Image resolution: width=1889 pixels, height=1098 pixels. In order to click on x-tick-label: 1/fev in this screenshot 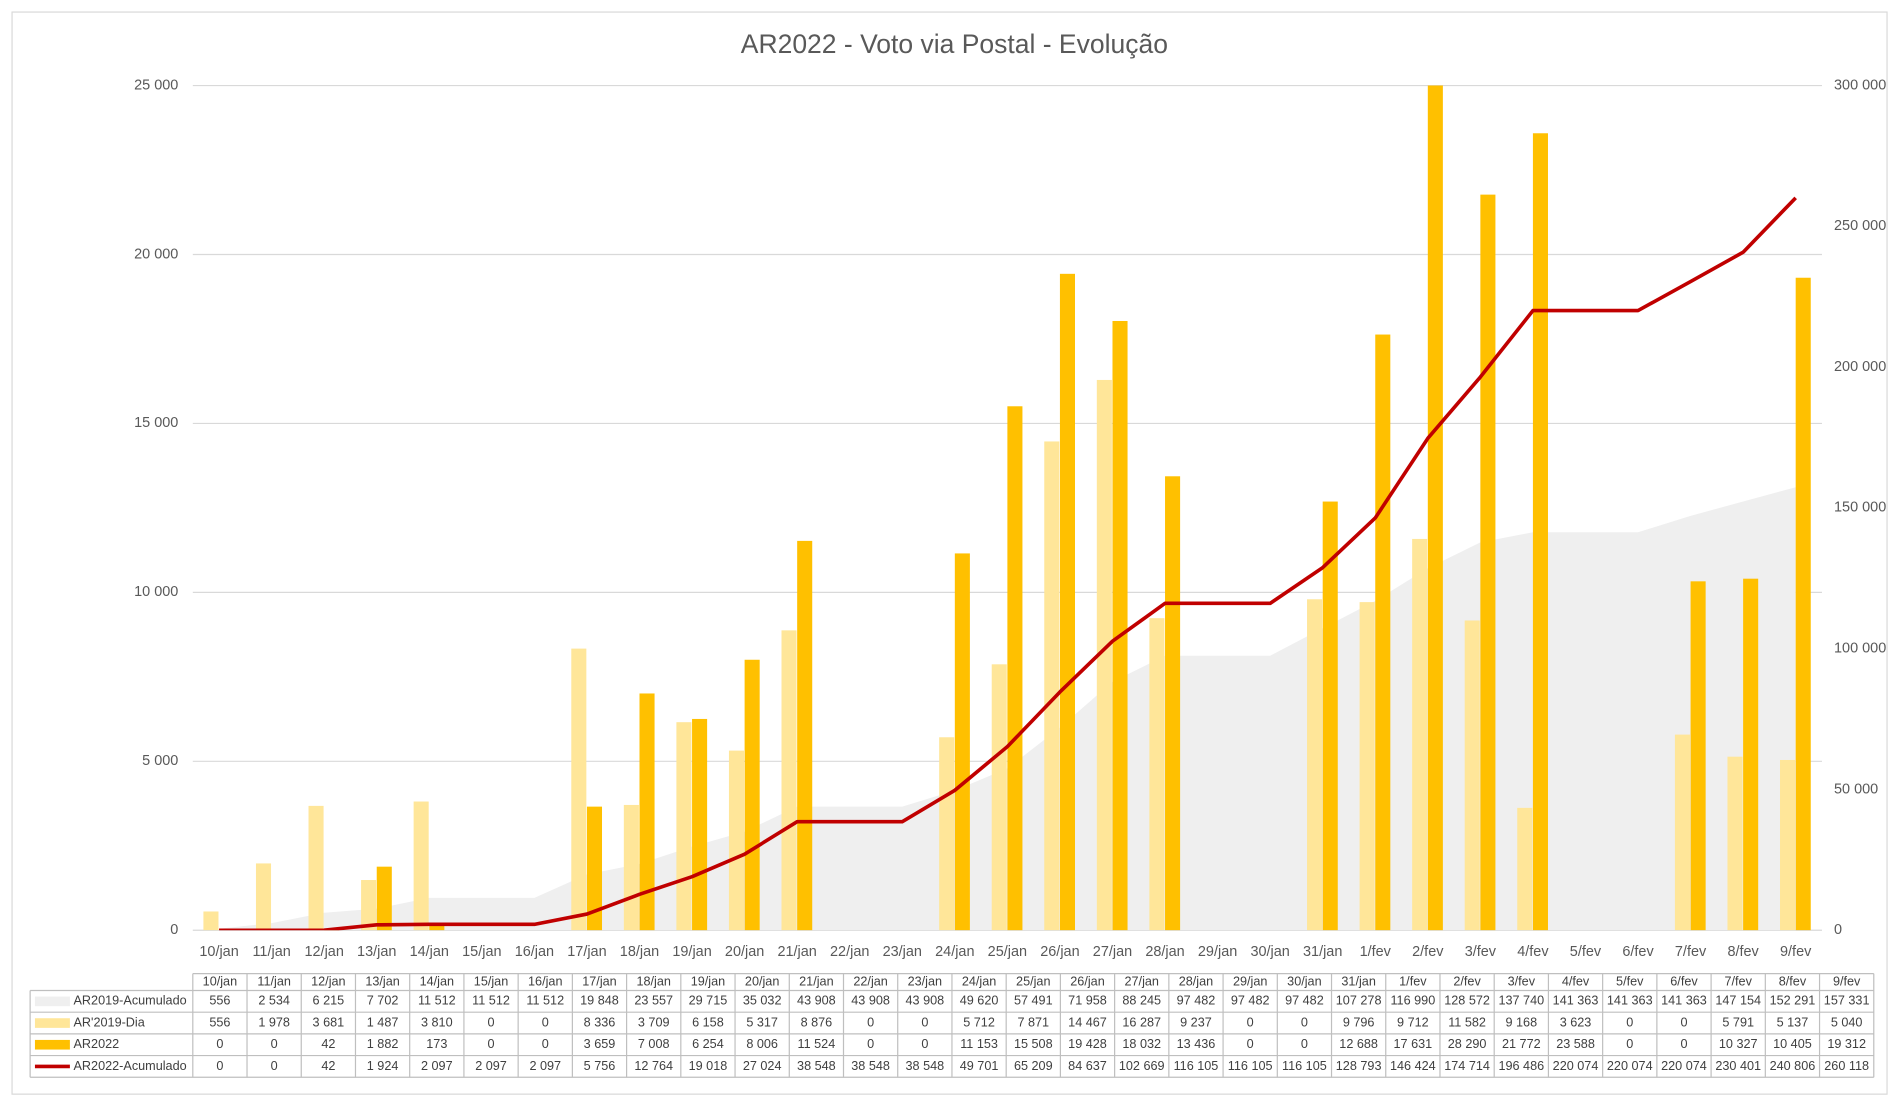, I will do `click(1376, 952)`.